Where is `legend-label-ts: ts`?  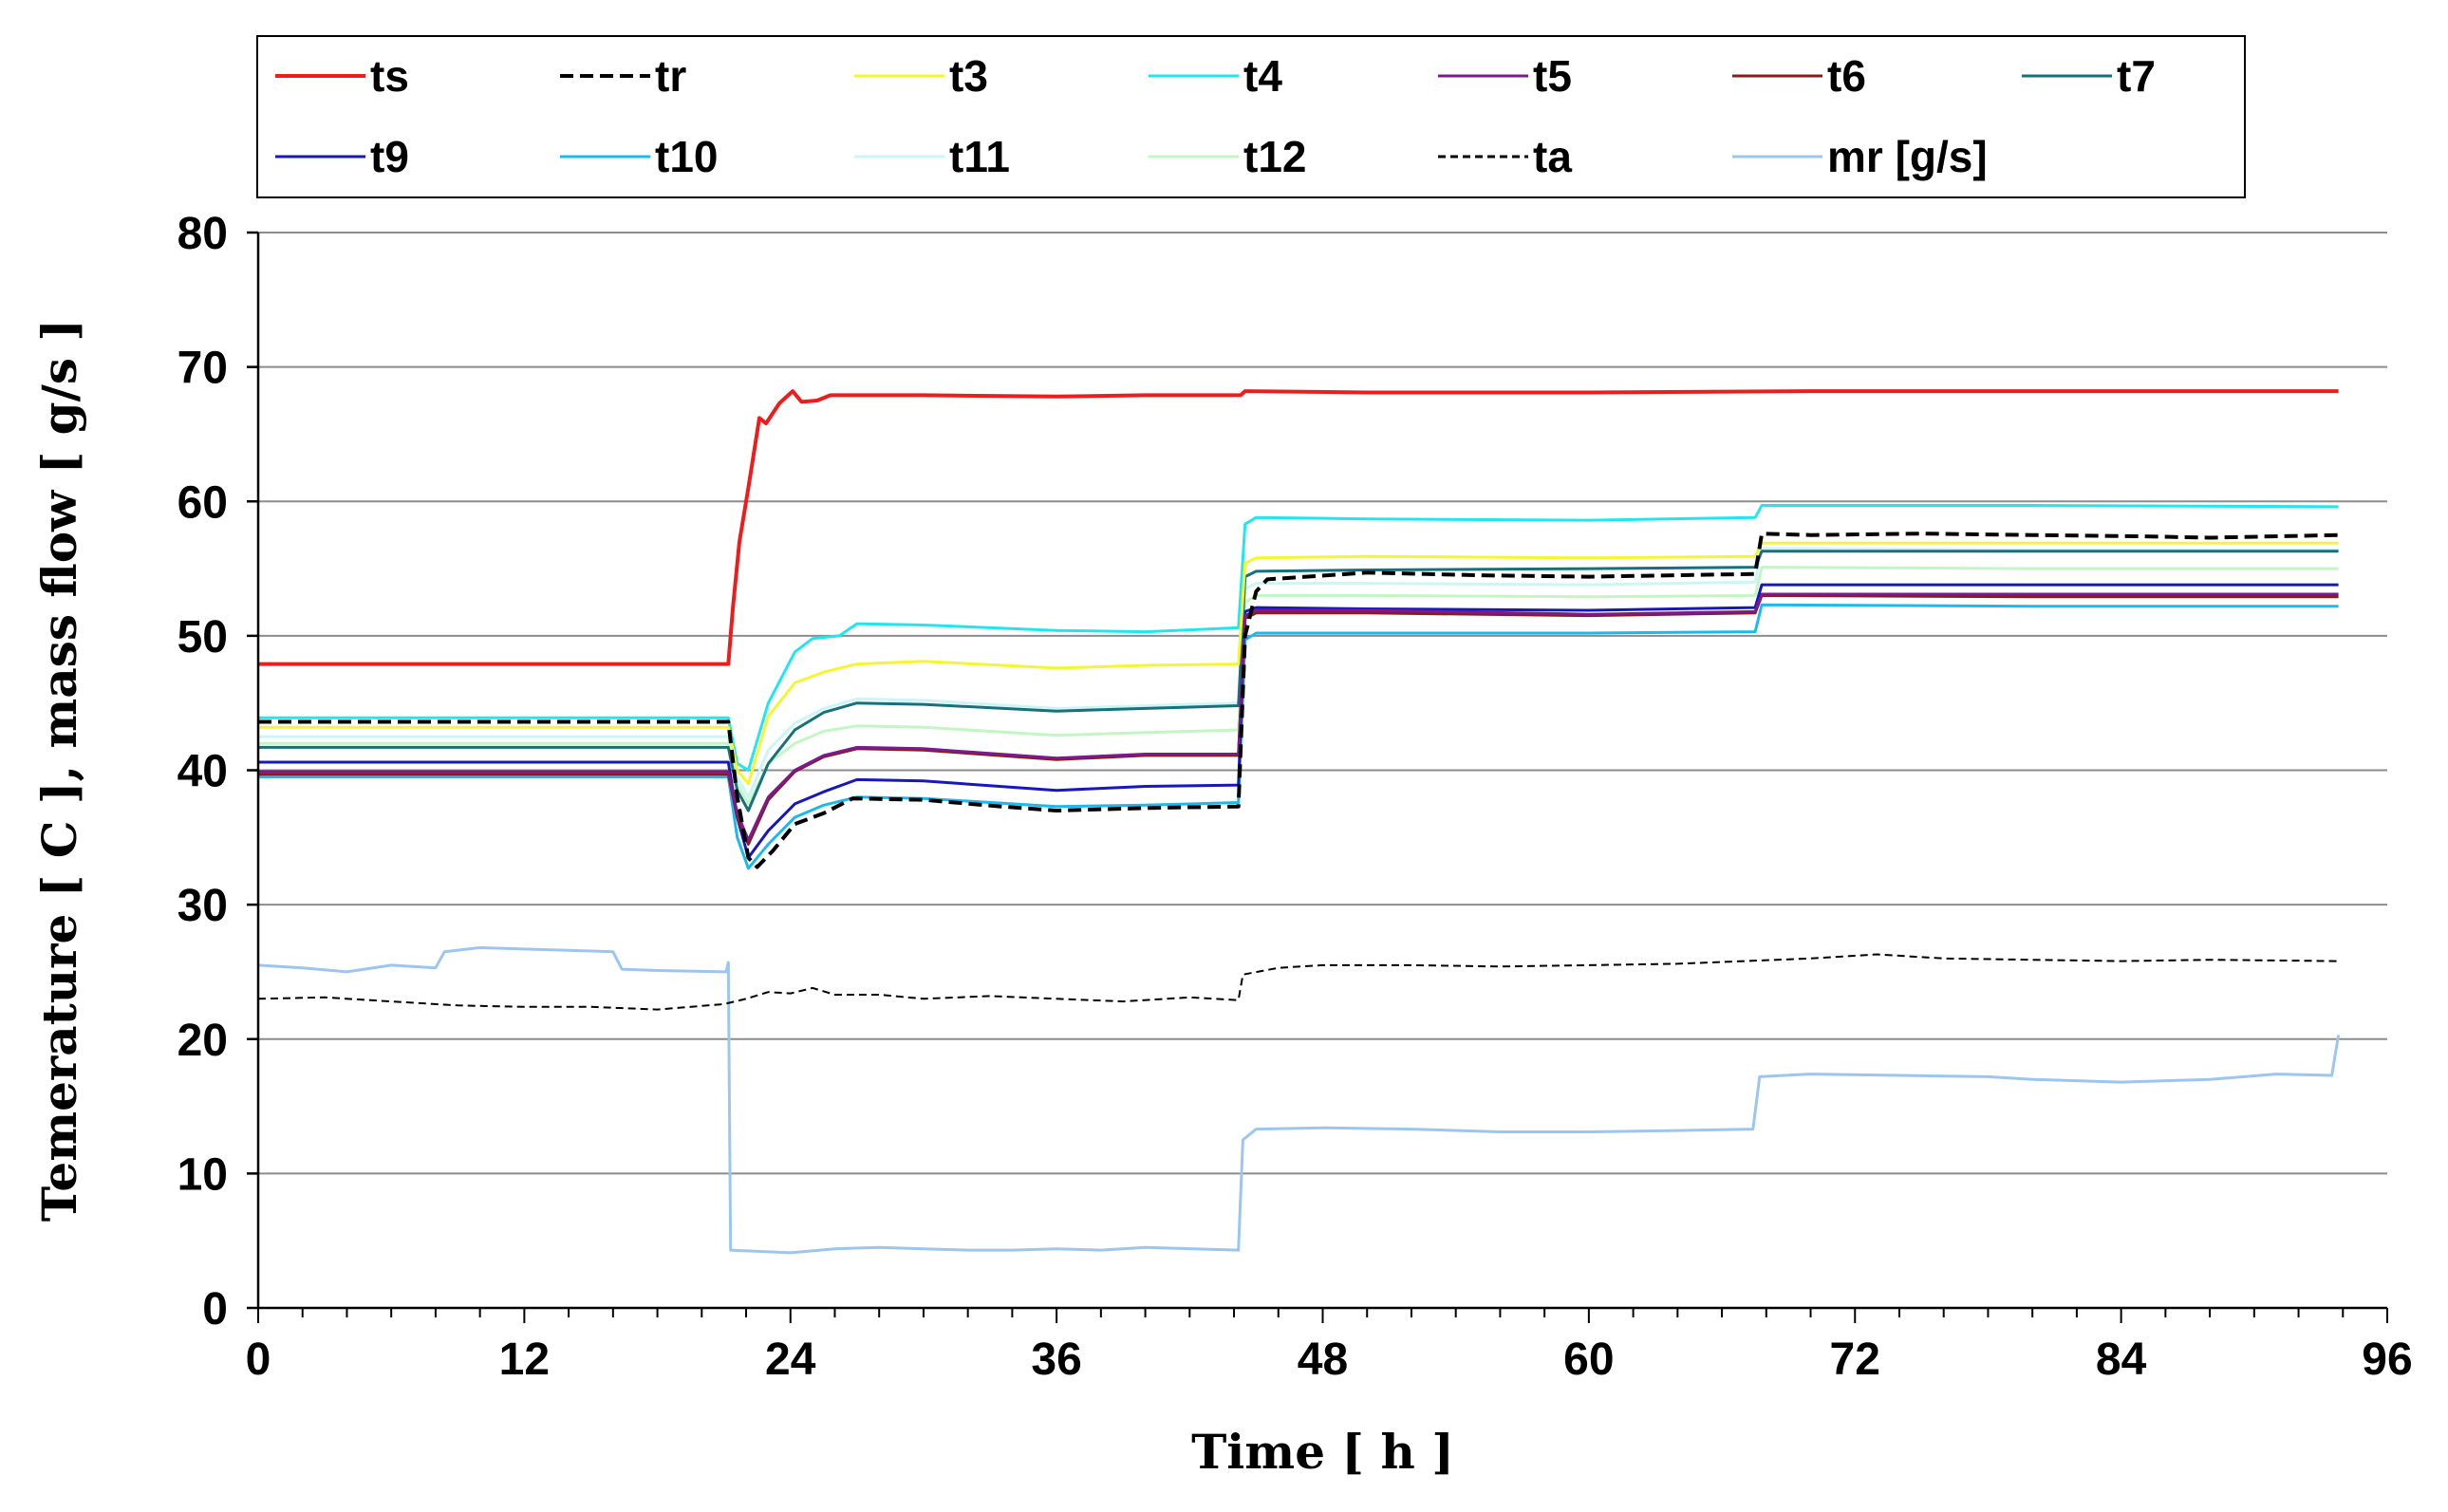 legend-label-ts: ts is located at coordinates (389, 76).